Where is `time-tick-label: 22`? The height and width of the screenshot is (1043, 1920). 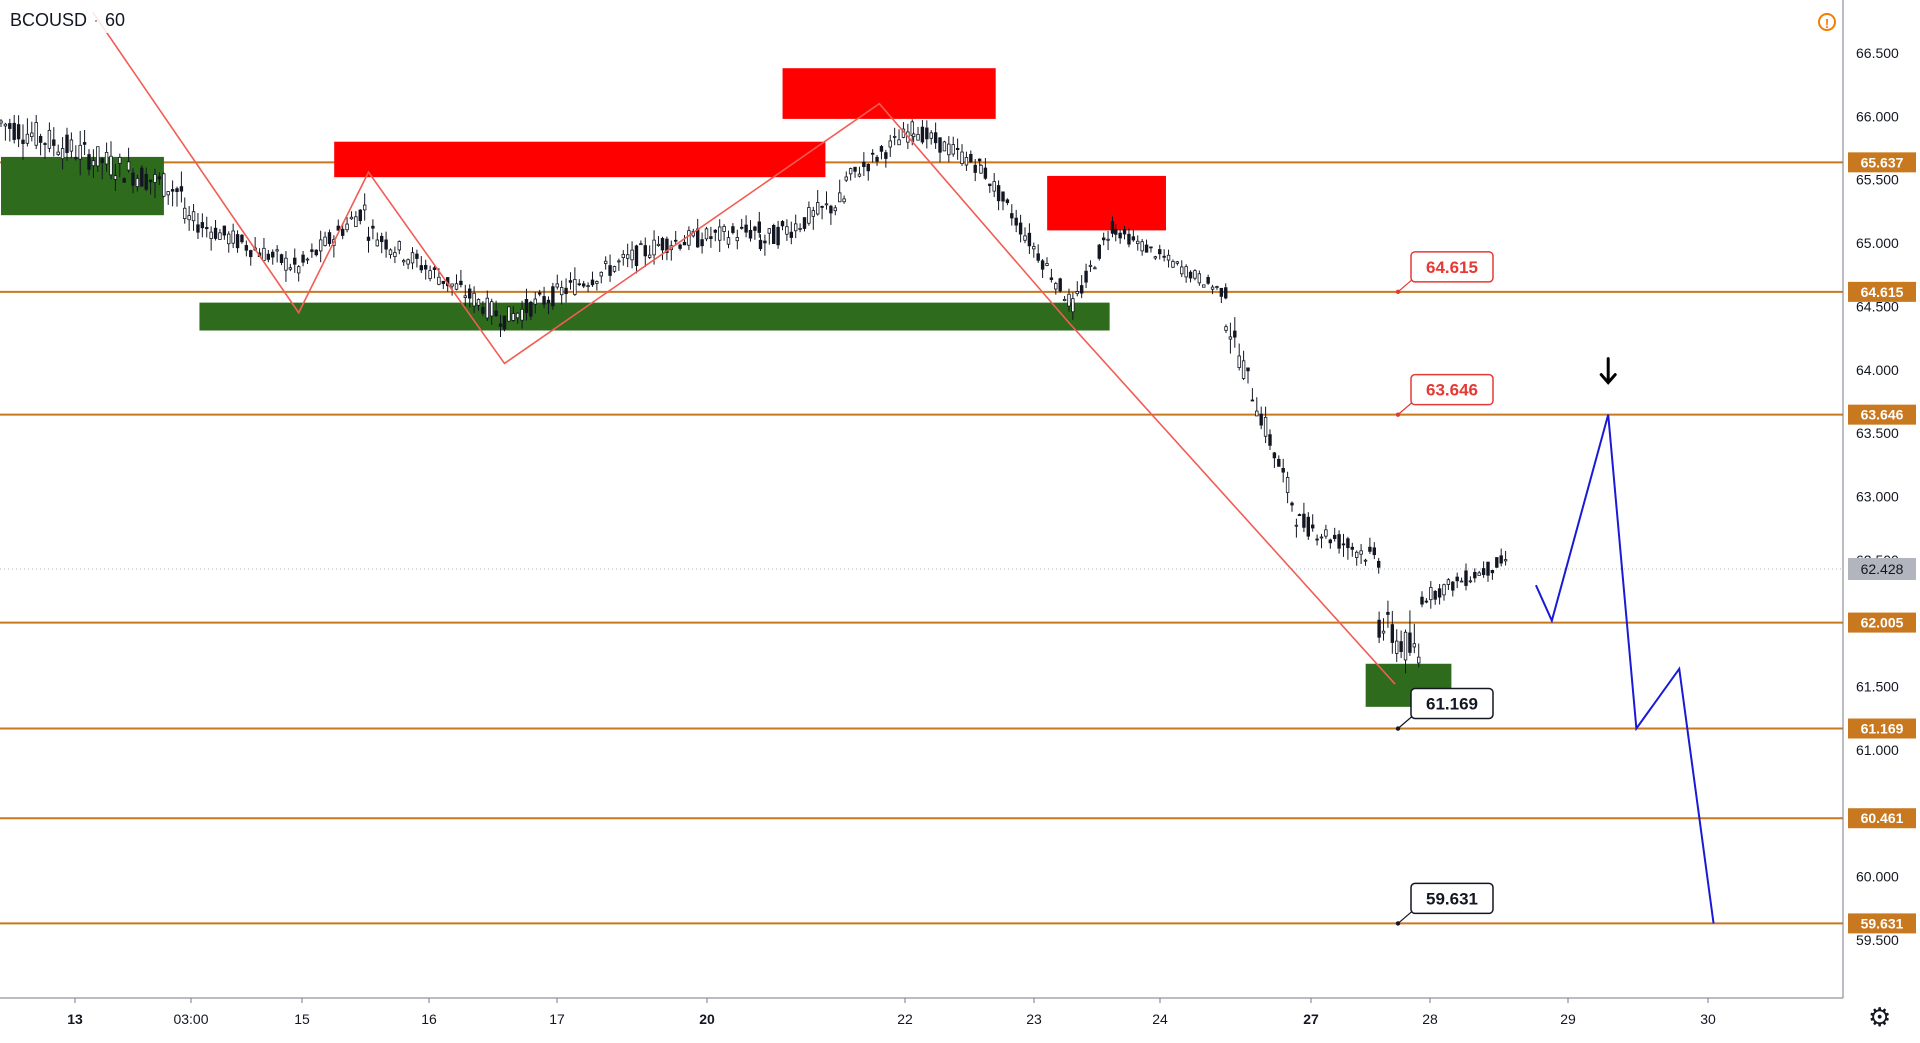 time-tick-label: 22 is located at coordinates (905, 1019).